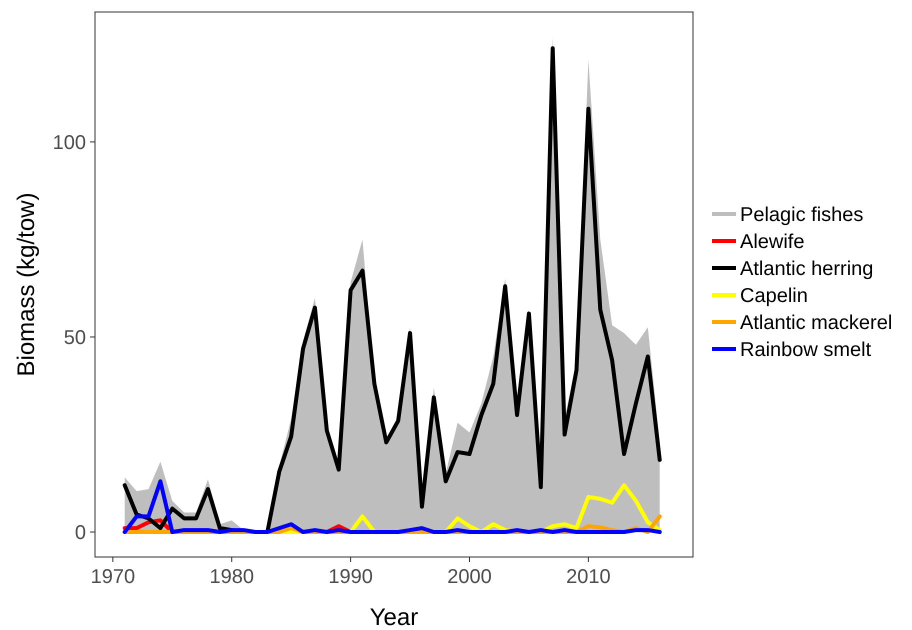 This screenshot has height=630, width=912. What do you see at coordinates (772, 242) in the screenshot?
I see `legend-label: Alewife` at bounding box center [772, 242].